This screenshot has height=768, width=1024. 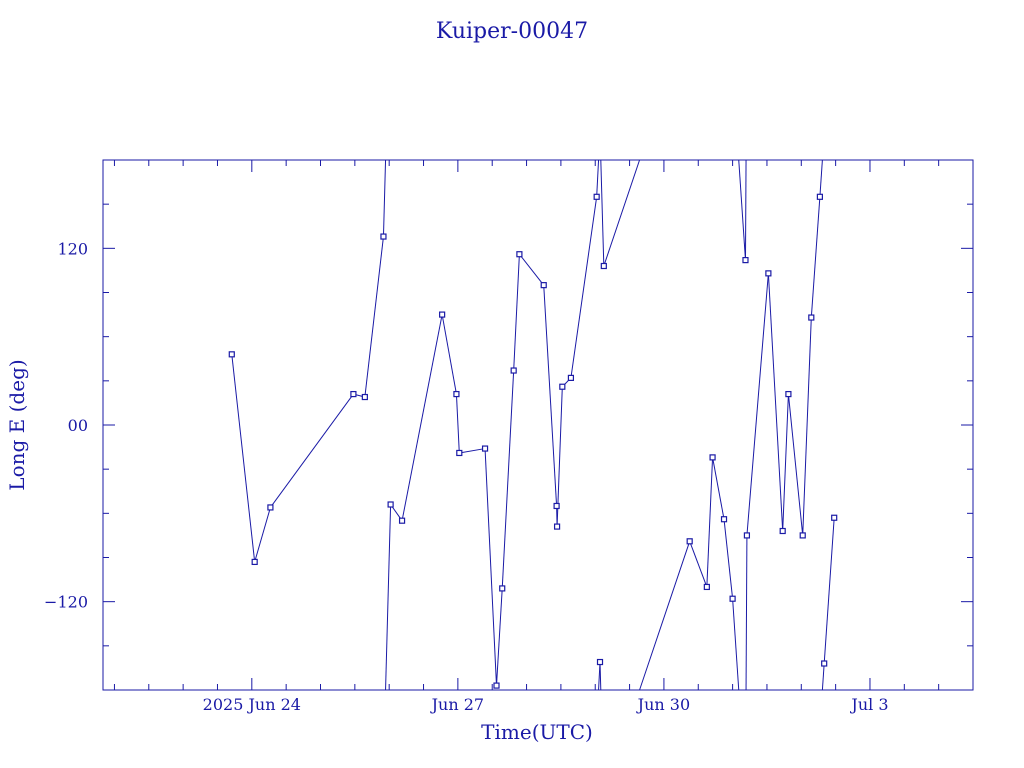 I want to click on x-tick-label: Jun 30, so click(x=663, y=704).